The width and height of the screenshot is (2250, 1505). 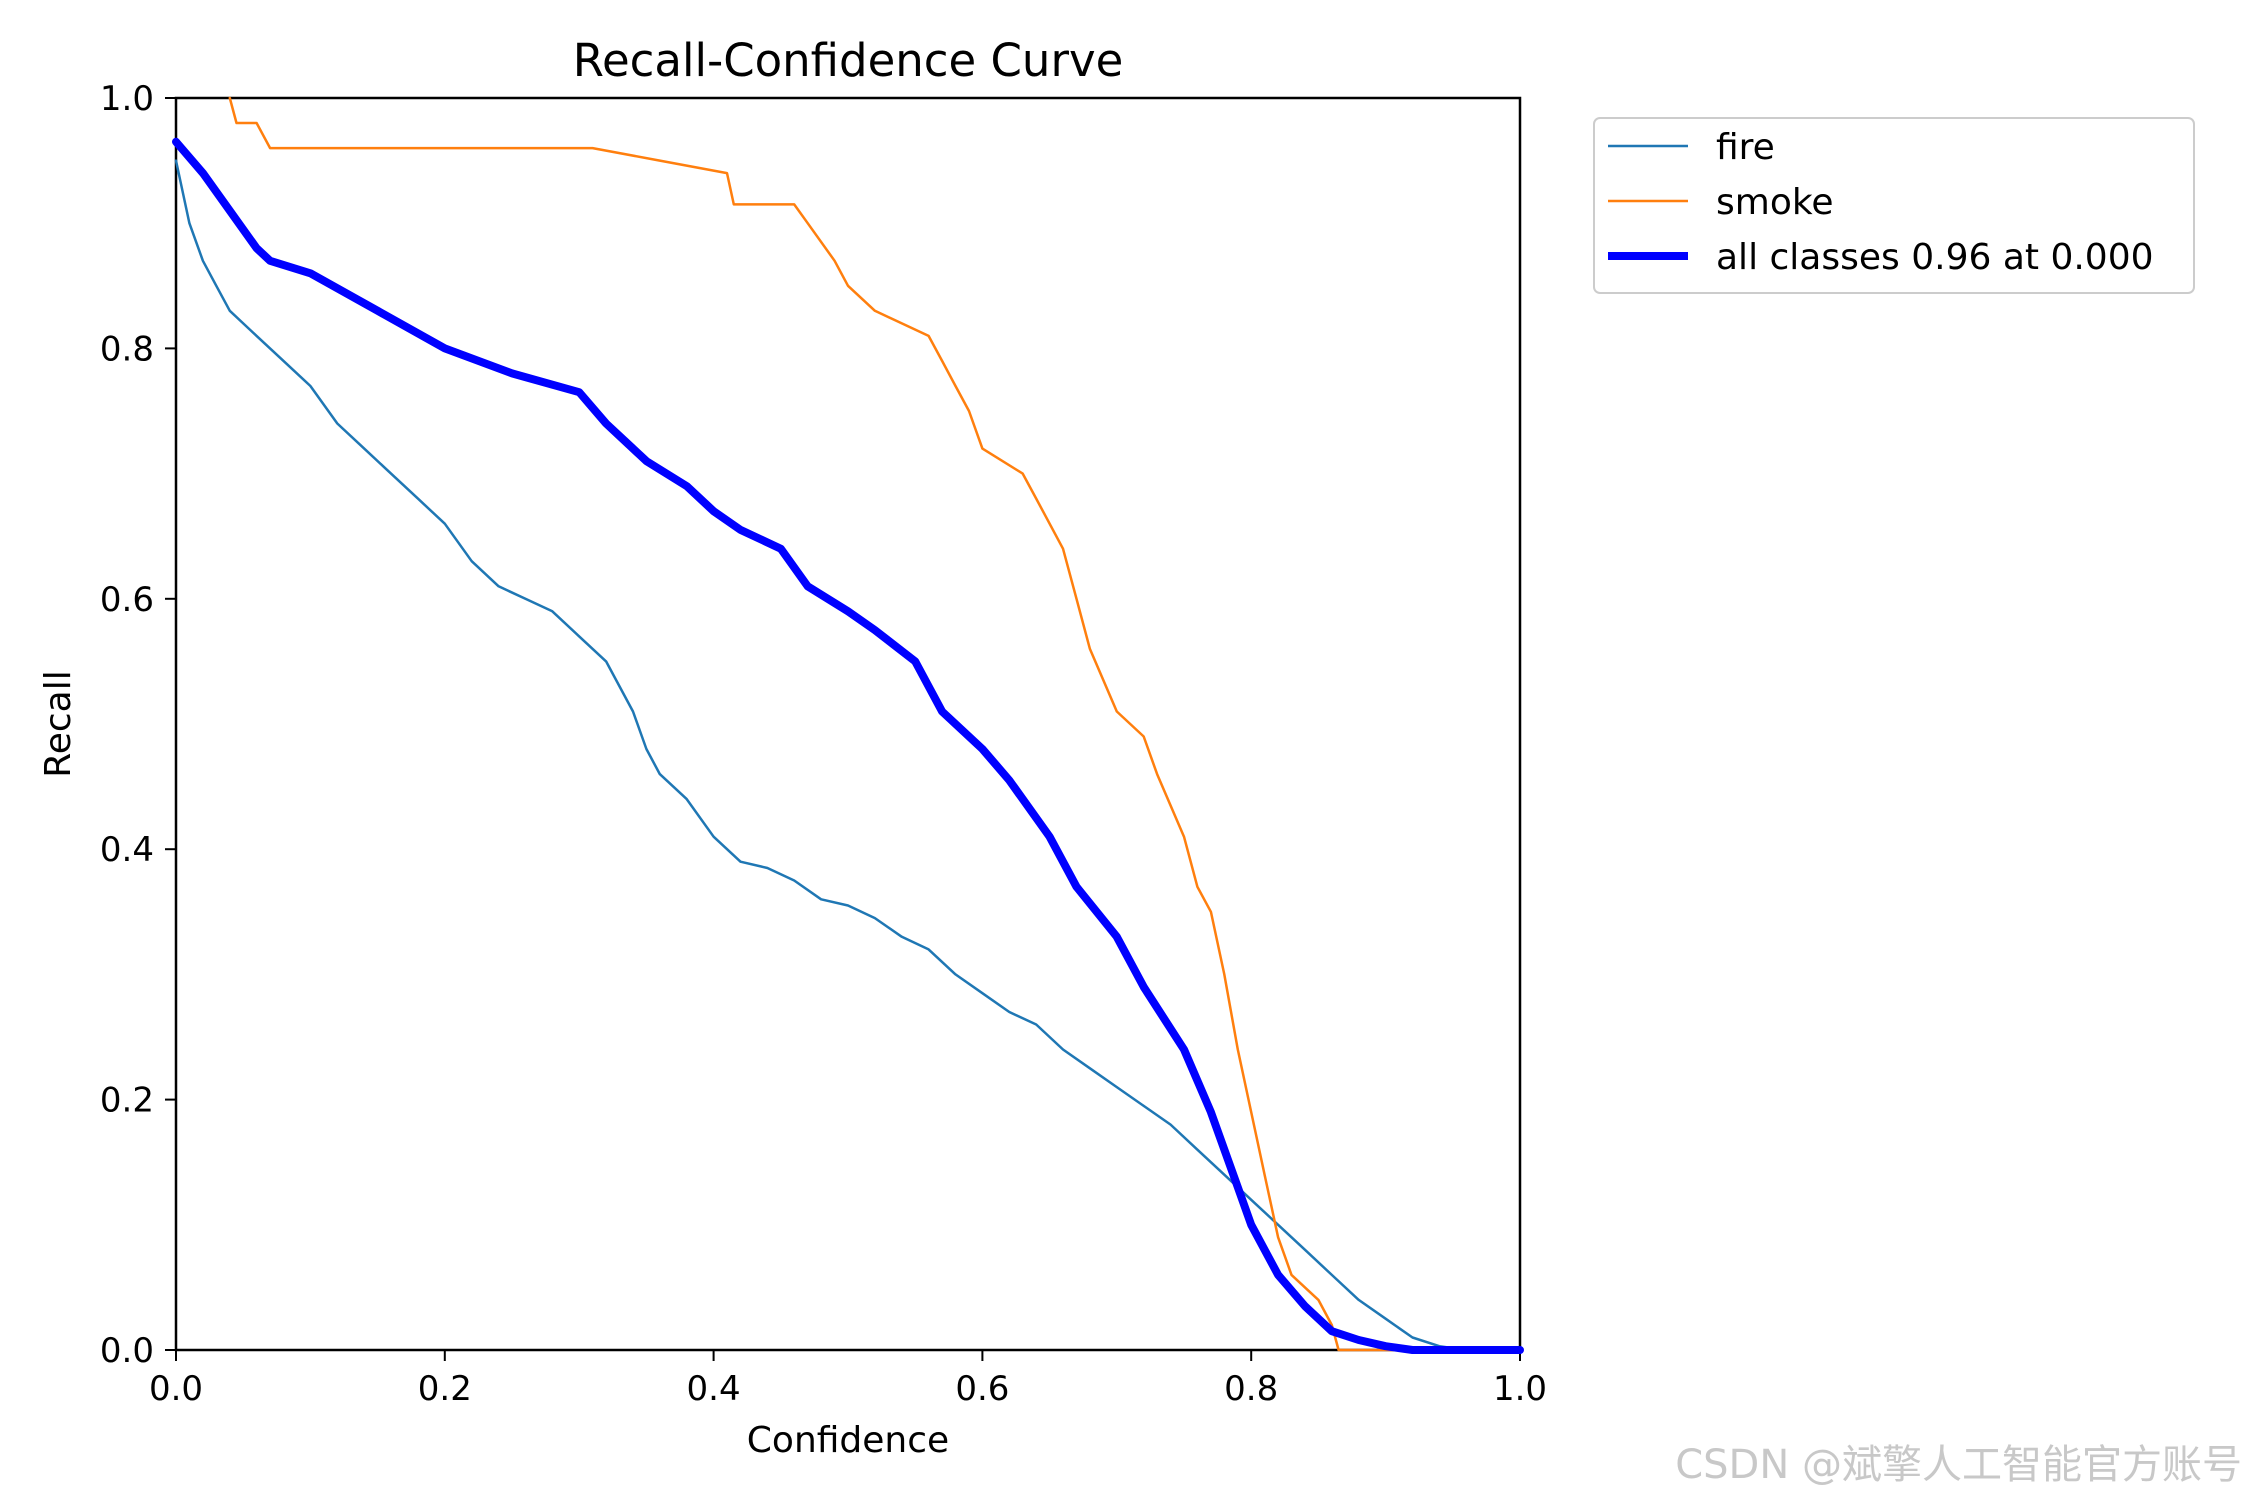 What do you see at coordinates (127, 1351) in the screenshot?
I see `y-tick-label: 0.0` at bounding box center [127, 1351].